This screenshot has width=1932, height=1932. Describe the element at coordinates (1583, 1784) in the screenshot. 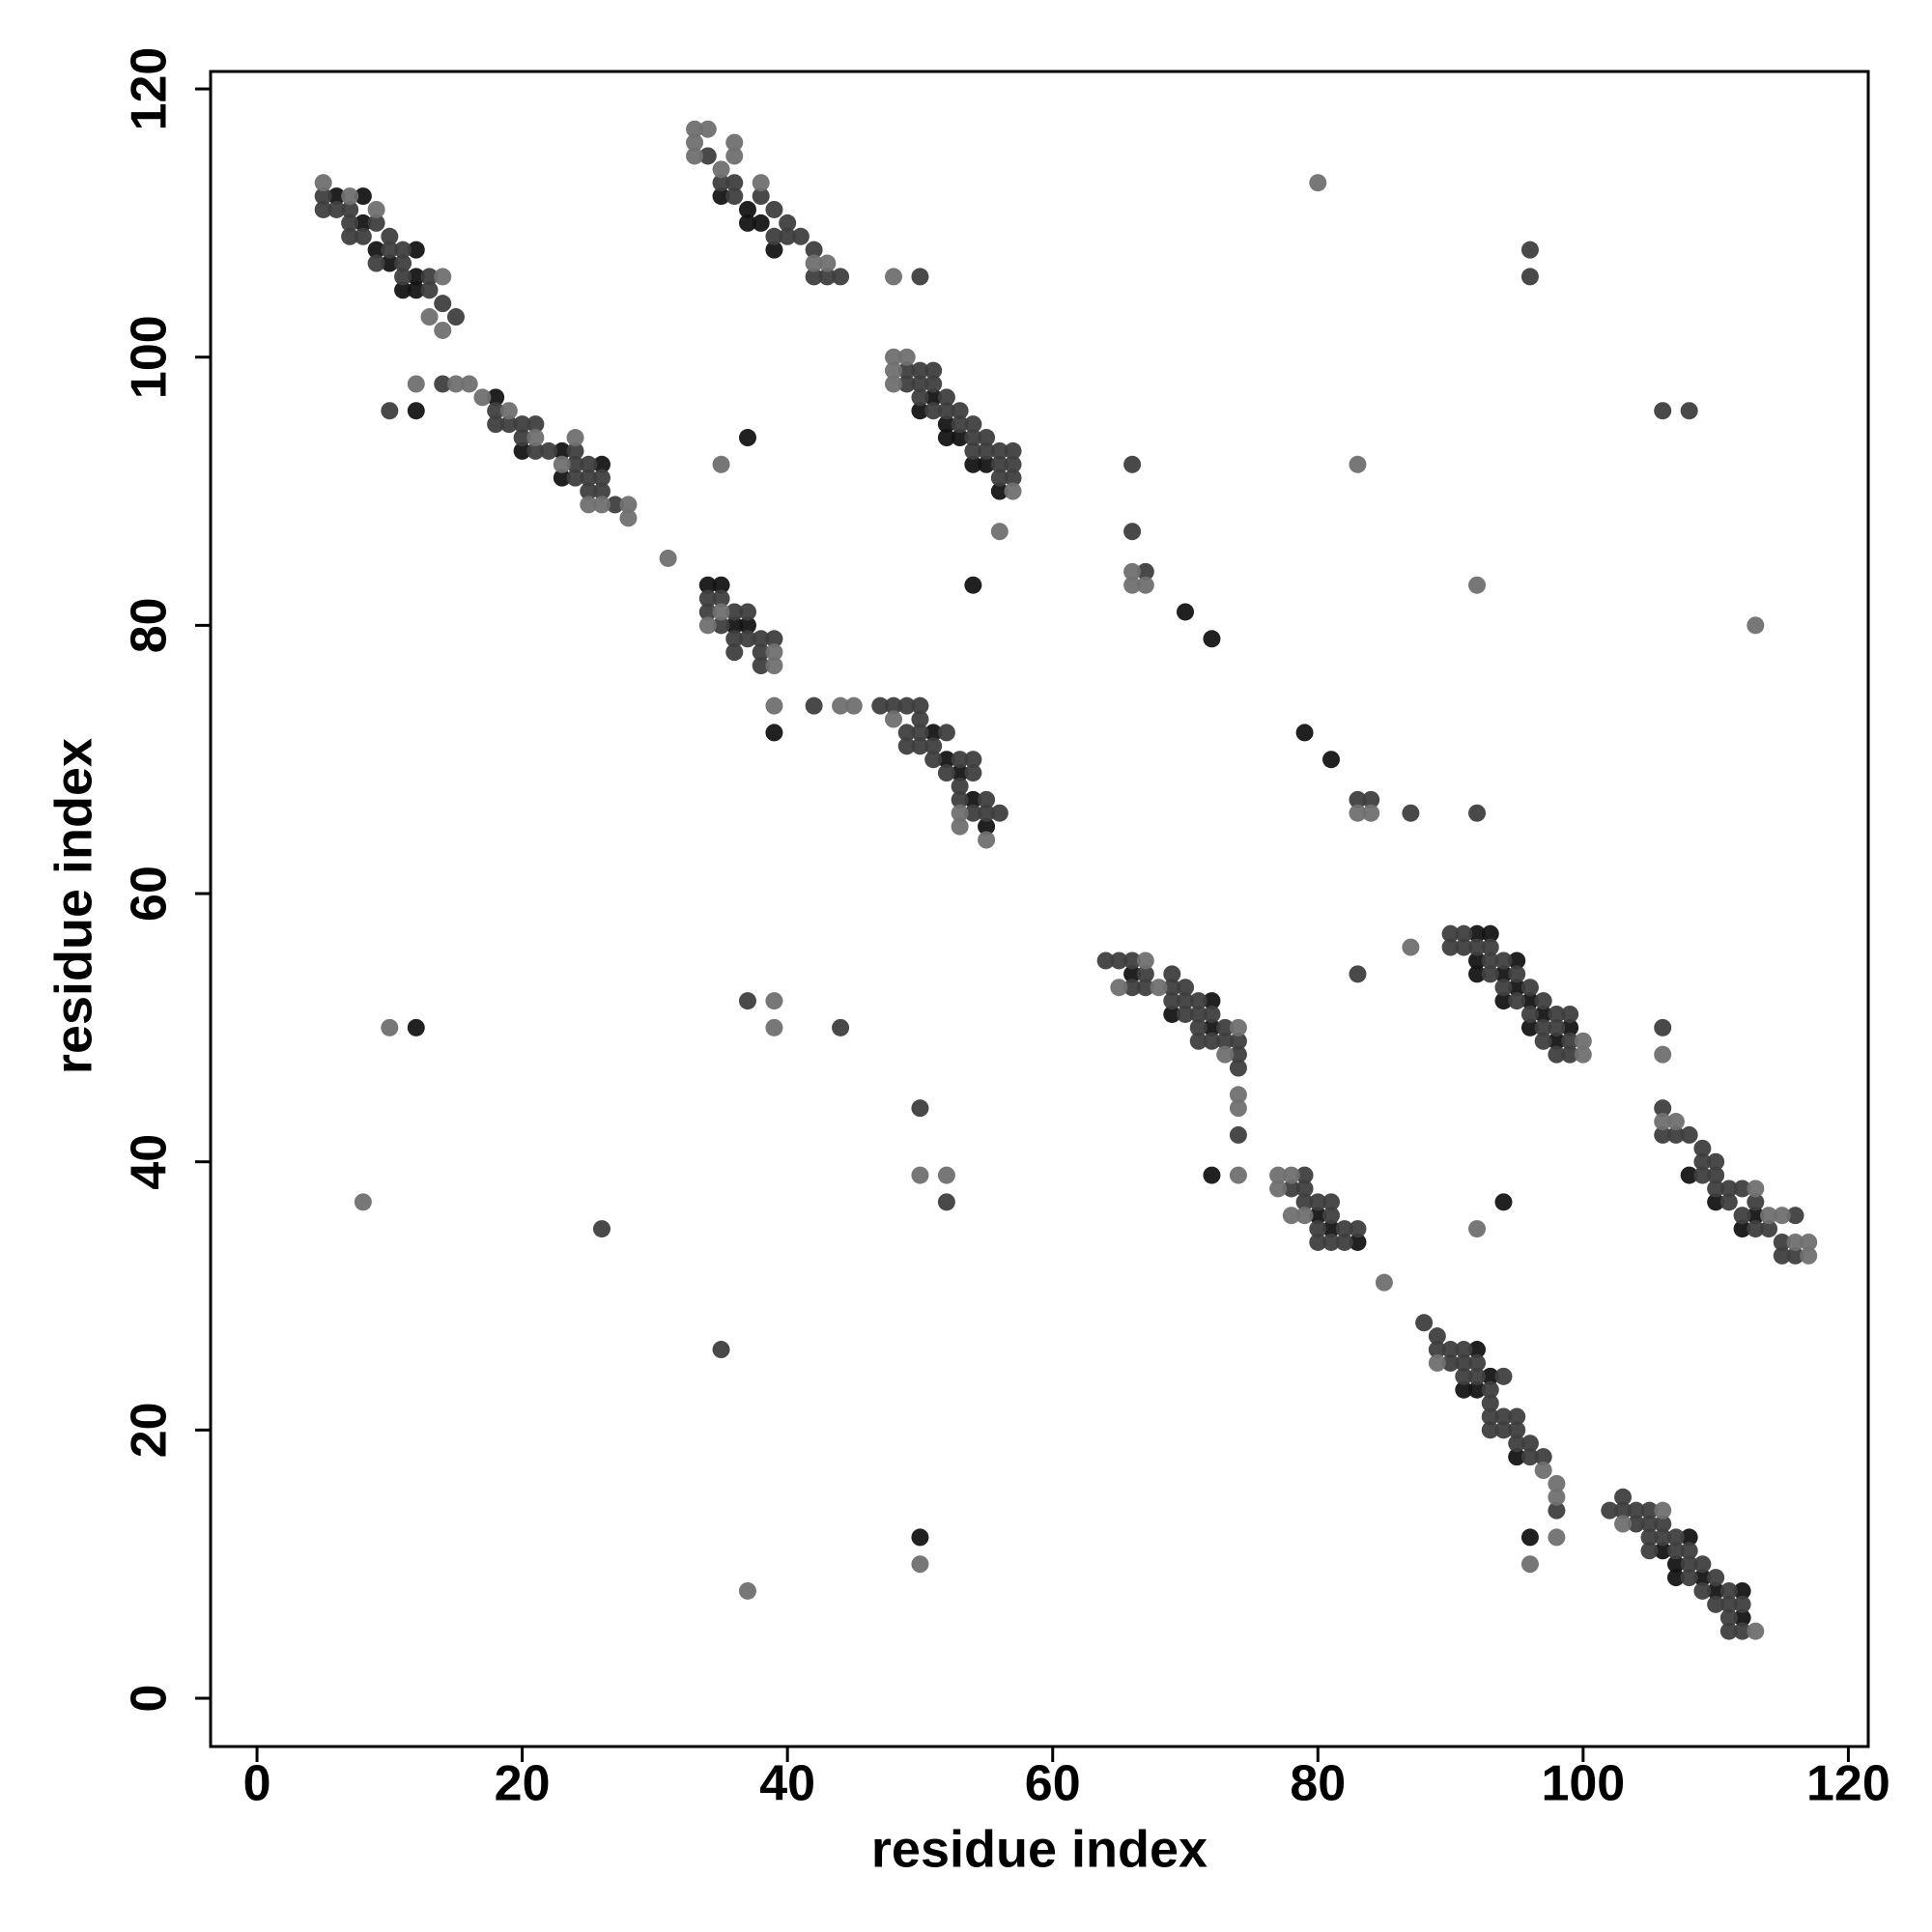

I see `x-tick-label: 100` at that location.